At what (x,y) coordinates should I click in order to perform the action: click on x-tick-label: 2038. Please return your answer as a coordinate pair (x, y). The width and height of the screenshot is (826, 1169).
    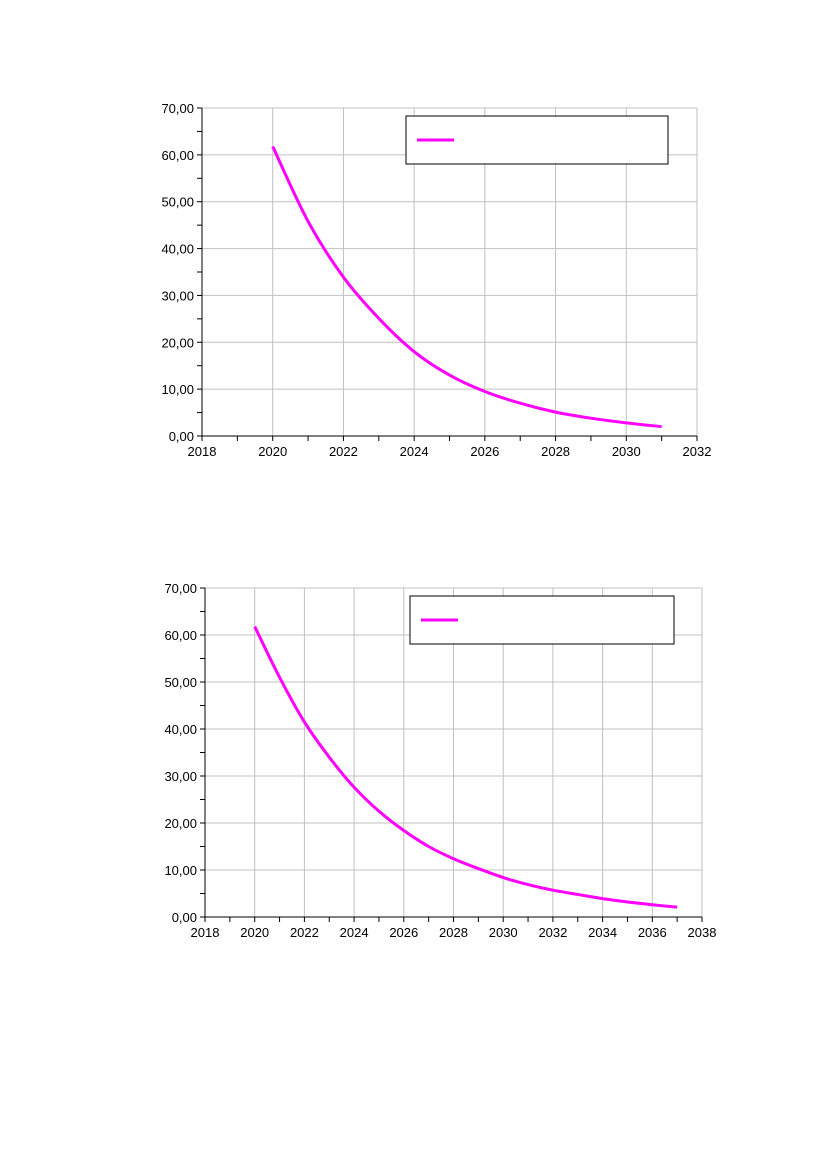
    Looking at the image, I should click on (702, 932).